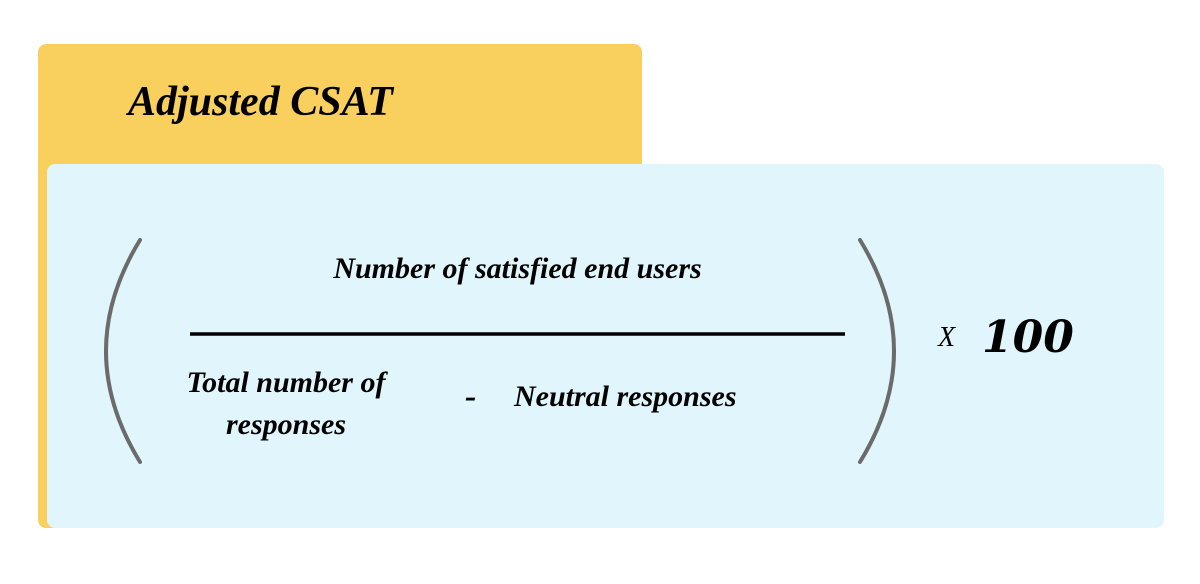  What do you see at coordinates (877, 351) in the screenshot?
I see `right-parenthesis` at bounding box center [877, 351].